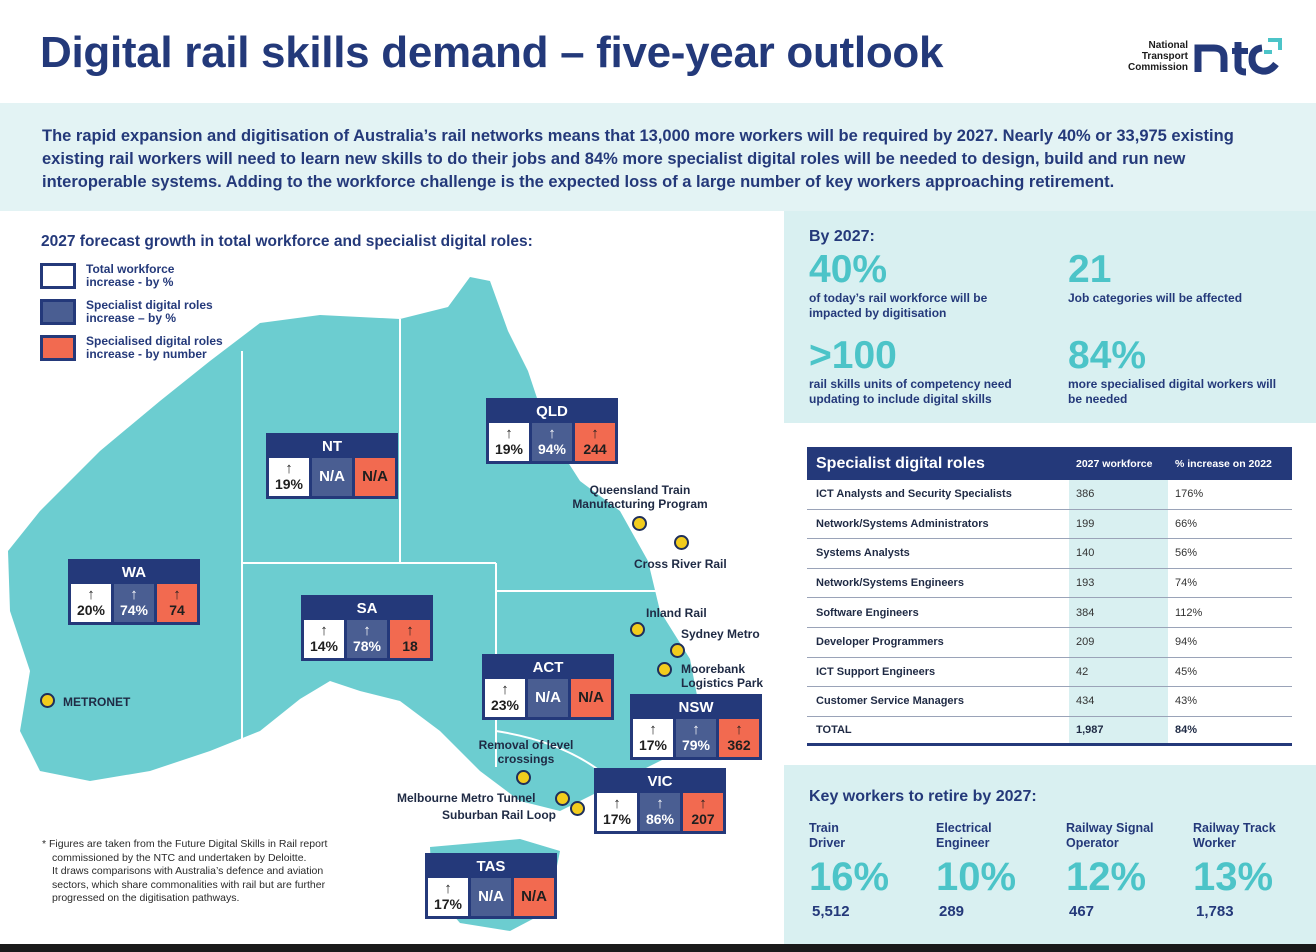  I want to click on retire-worker: Railway Signal Operator 12% 467, so click(1110, 870).